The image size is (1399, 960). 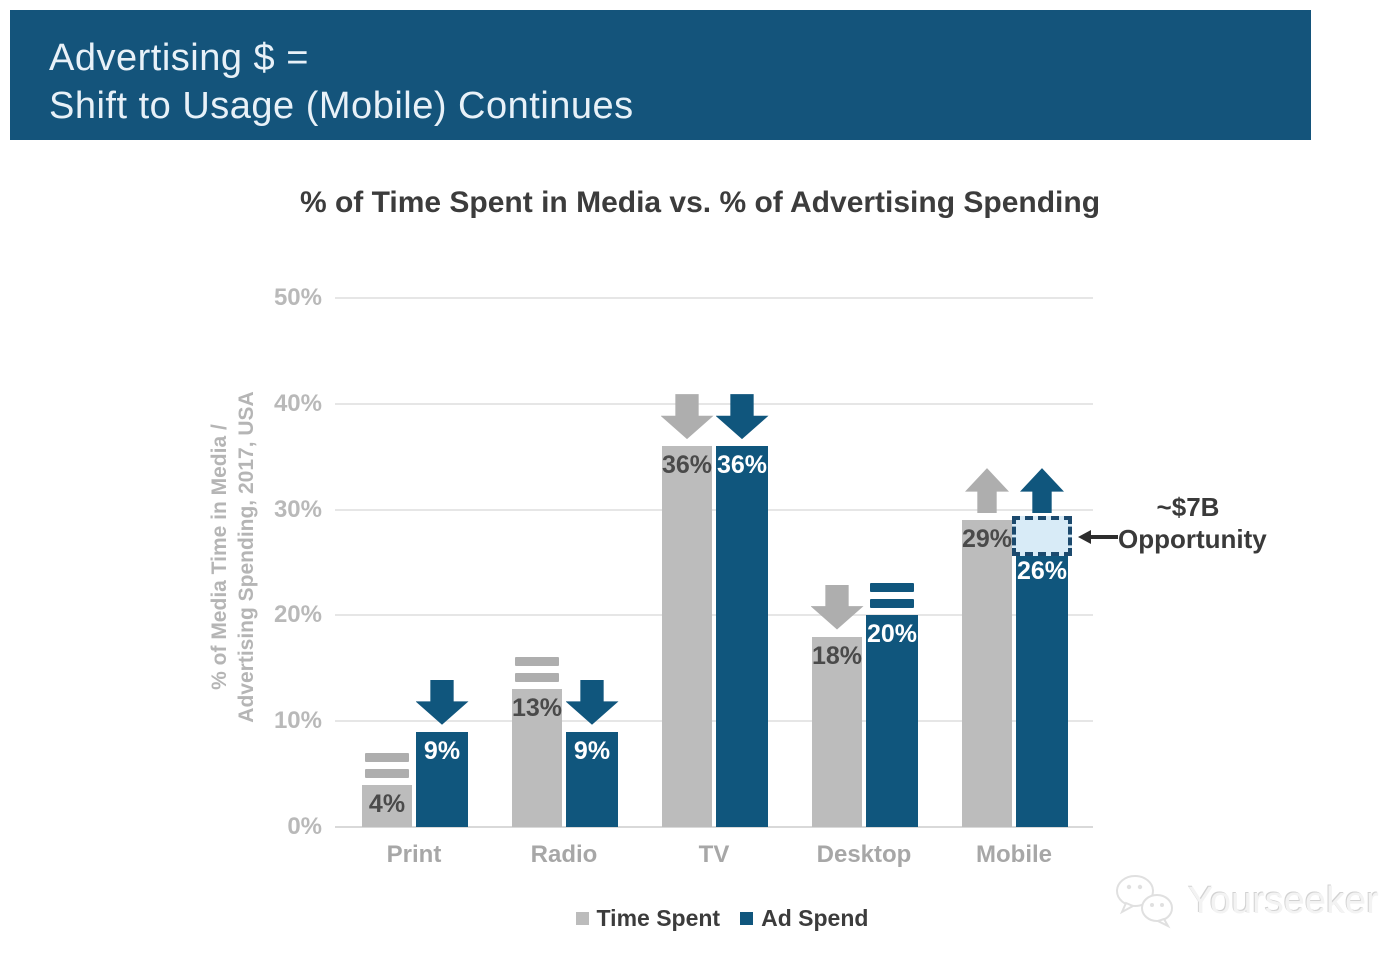 I want to click on annotation-arrow-head-icon, so click(x=1084, y=537).